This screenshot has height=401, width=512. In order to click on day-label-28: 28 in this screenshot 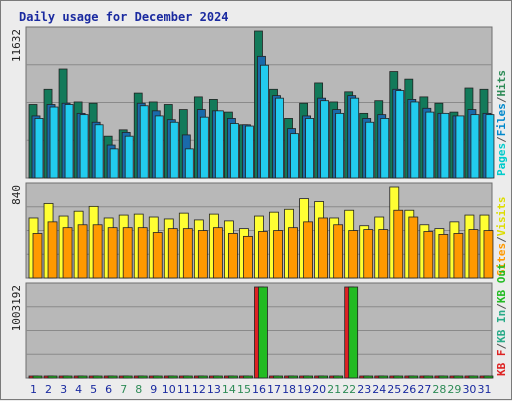, I will do `click(439, 389)`.